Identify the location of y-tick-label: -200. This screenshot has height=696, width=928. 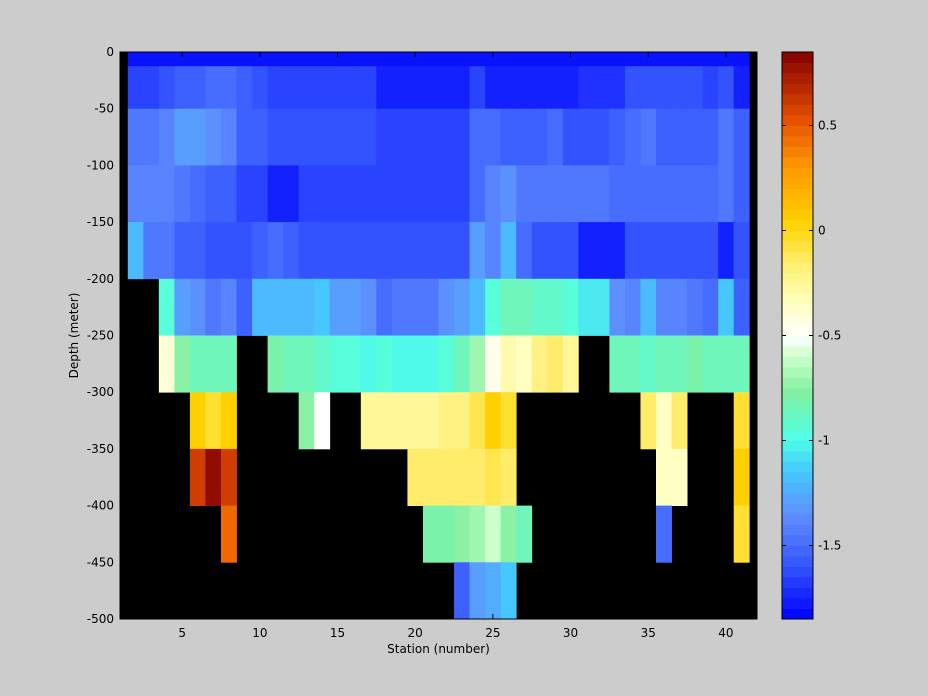
(100, 279).